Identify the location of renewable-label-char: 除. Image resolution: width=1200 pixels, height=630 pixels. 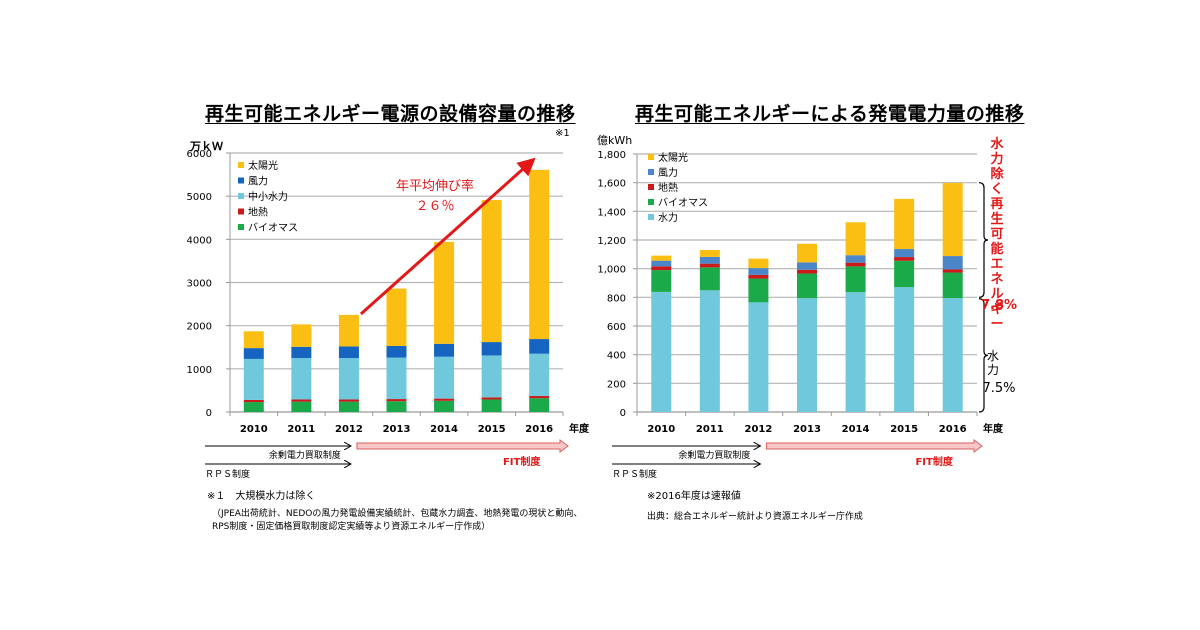
(997, 174).